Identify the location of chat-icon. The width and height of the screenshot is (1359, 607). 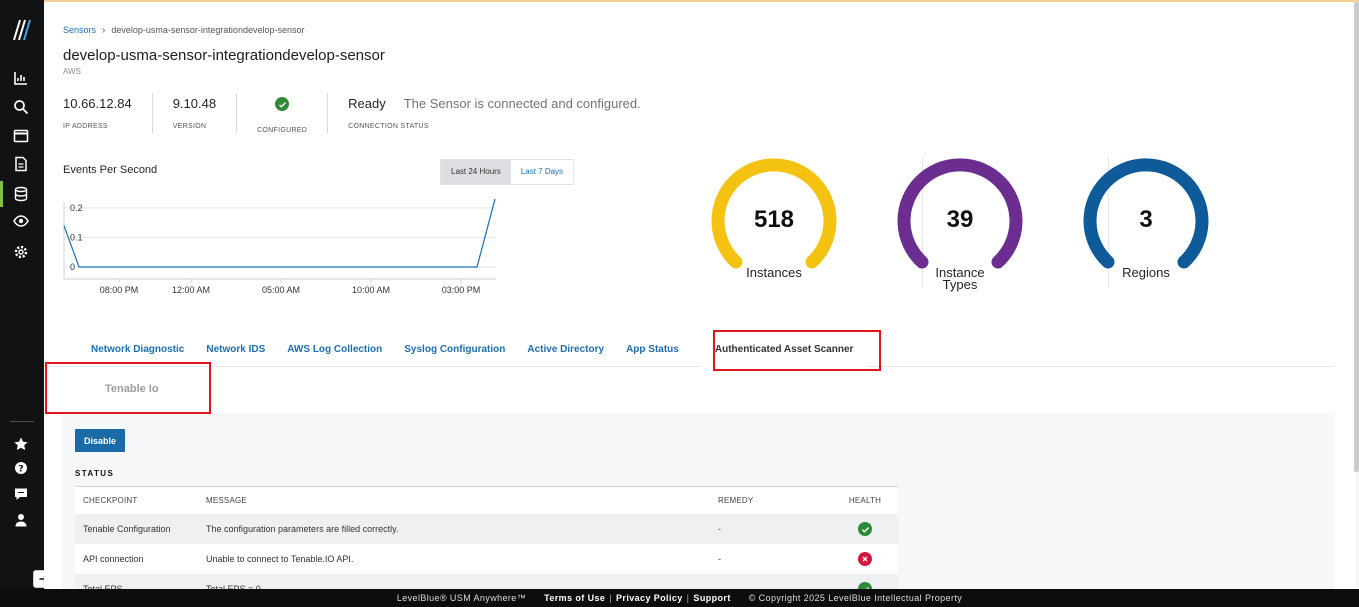
(21, 494).